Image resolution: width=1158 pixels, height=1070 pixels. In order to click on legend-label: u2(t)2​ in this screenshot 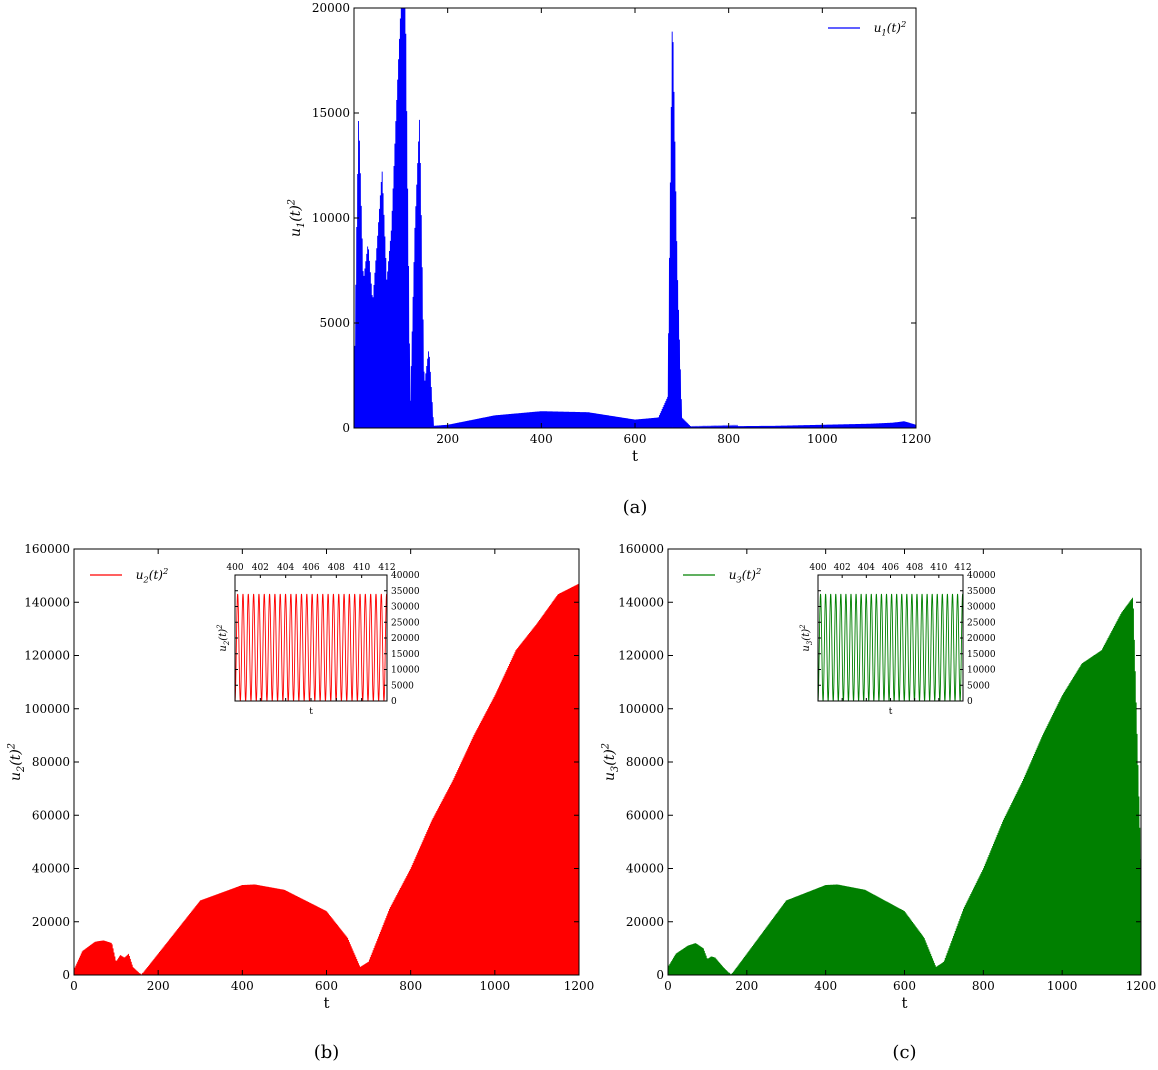, I will do `click(152, 575)`.